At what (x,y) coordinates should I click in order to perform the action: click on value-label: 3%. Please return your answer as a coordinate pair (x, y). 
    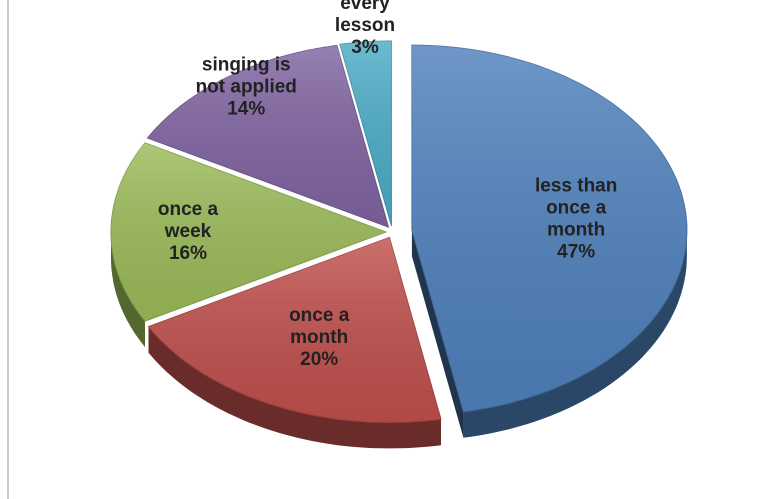
    Looking at the image, I should click on (365, 47).